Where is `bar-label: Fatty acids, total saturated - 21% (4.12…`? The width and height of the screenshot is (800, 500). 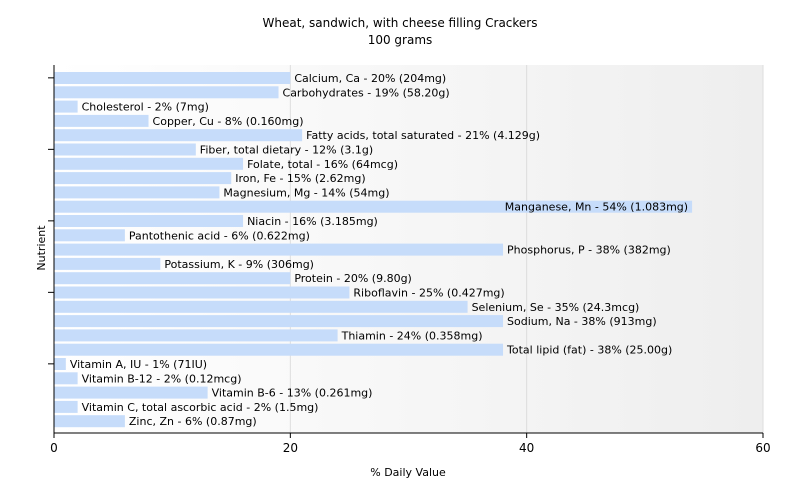
bar-label: Fatty acids, total saturated - 21% (4.12… is located at coordinates (423, 135).